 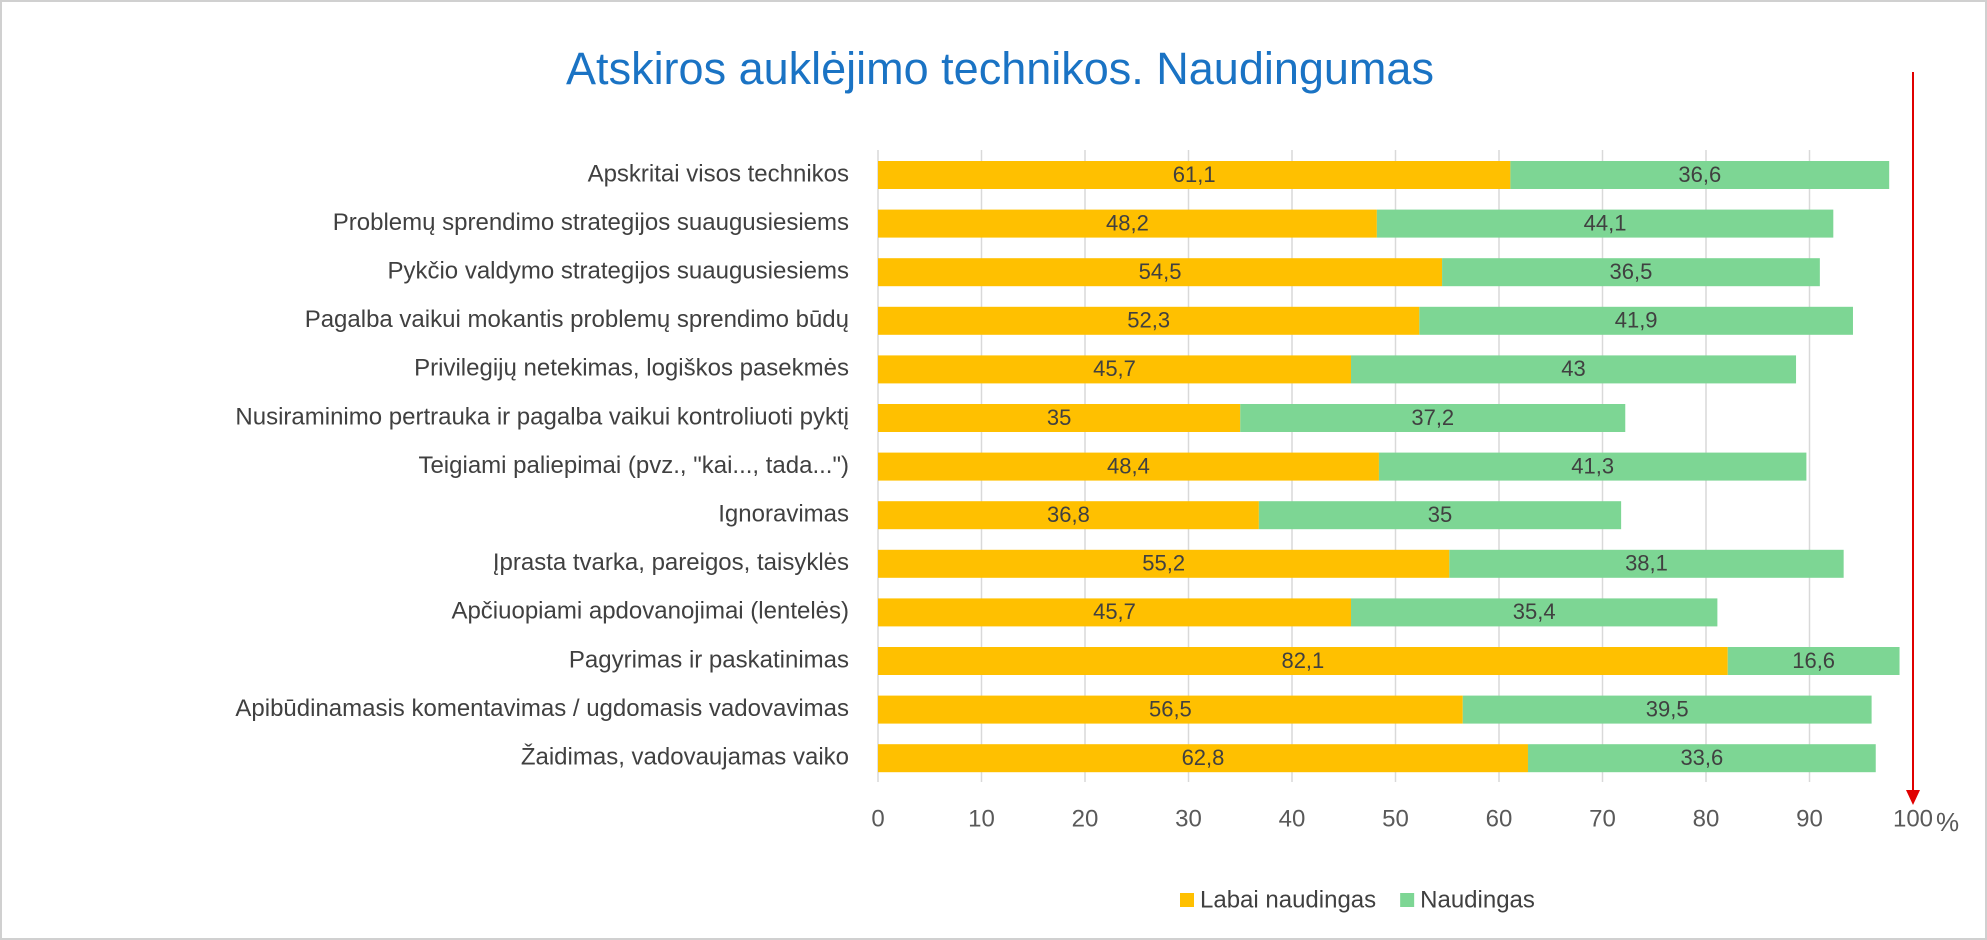 I want to click on data-label: 39,5, so click(x=1667, y=708).